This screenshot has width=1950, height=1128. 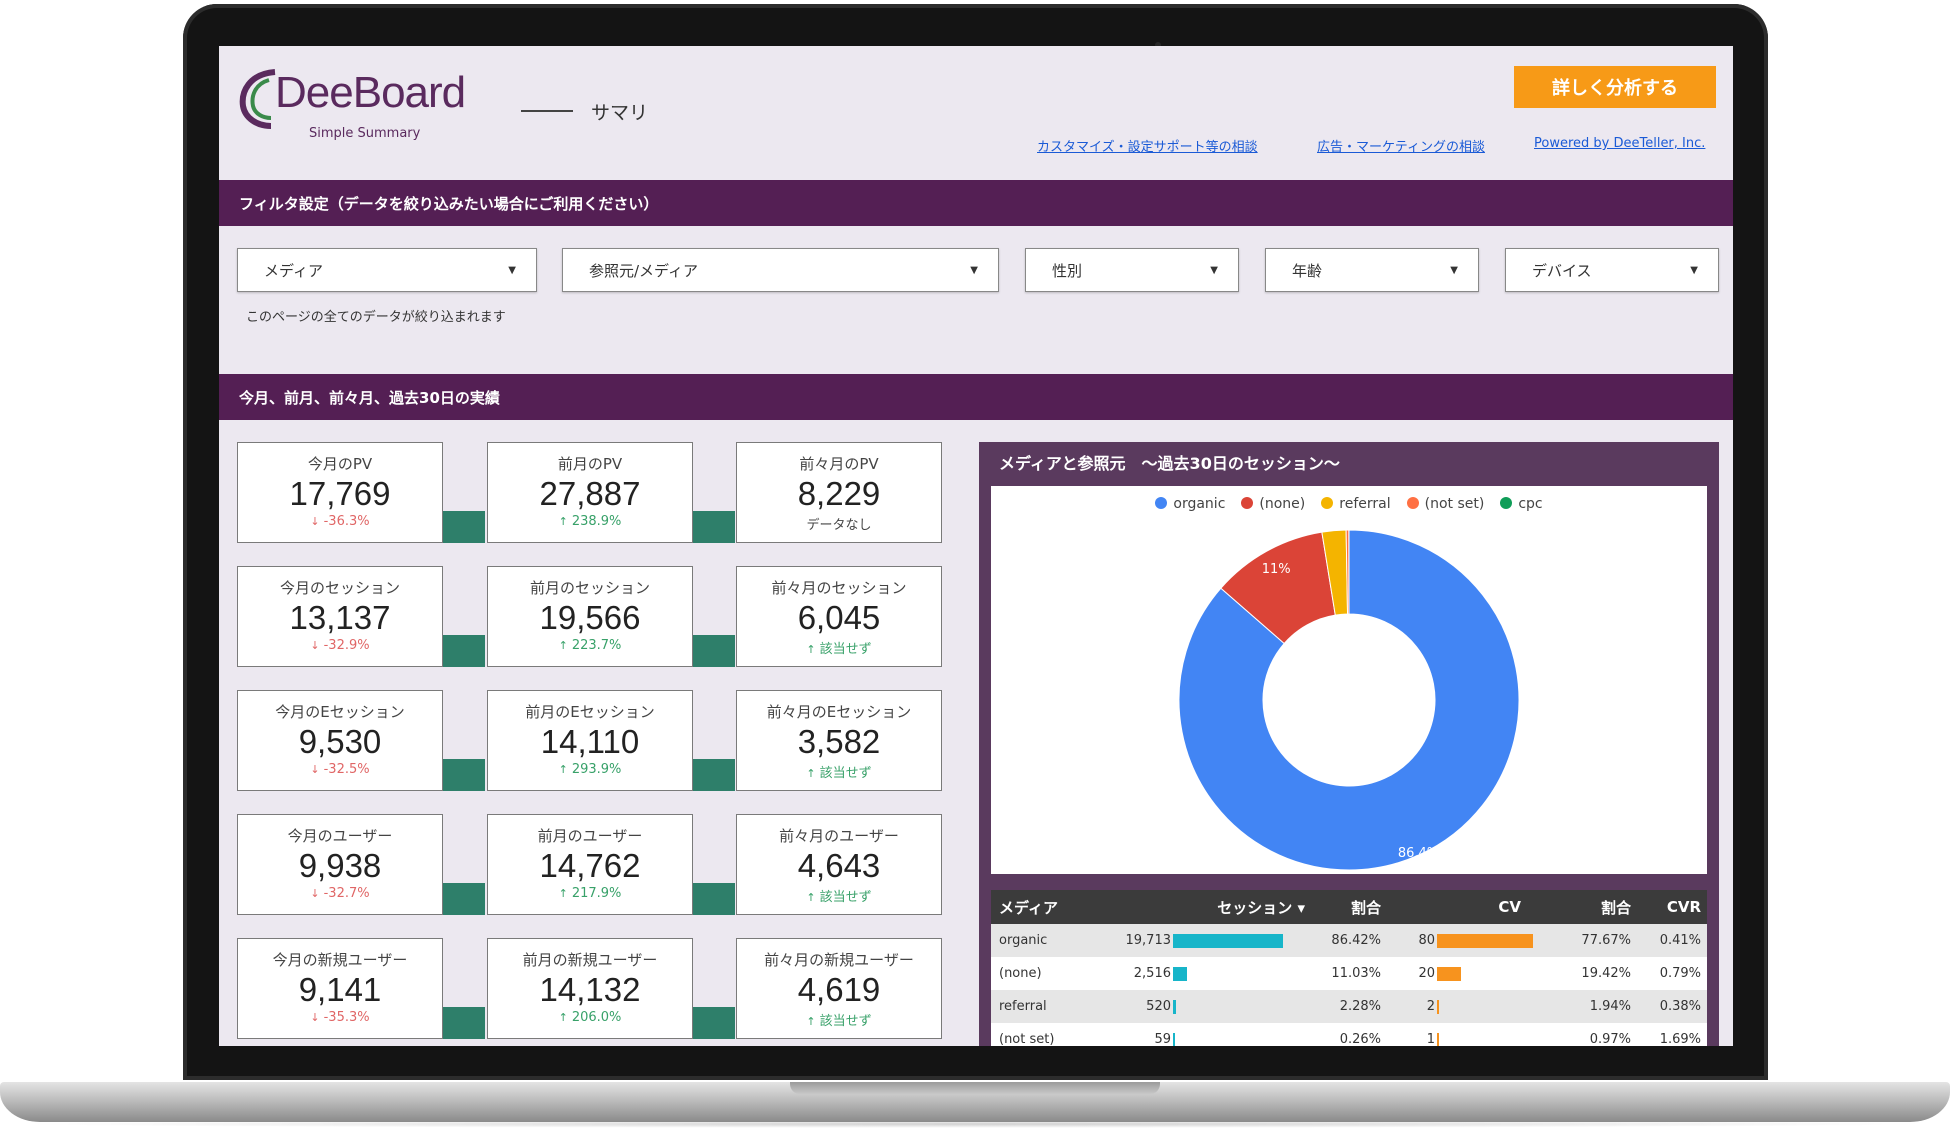 What do you see at coordinates (596, 521) in the screenshot?
I see `kpi-change-text: 238.9%` at bounding box center [596, 521].